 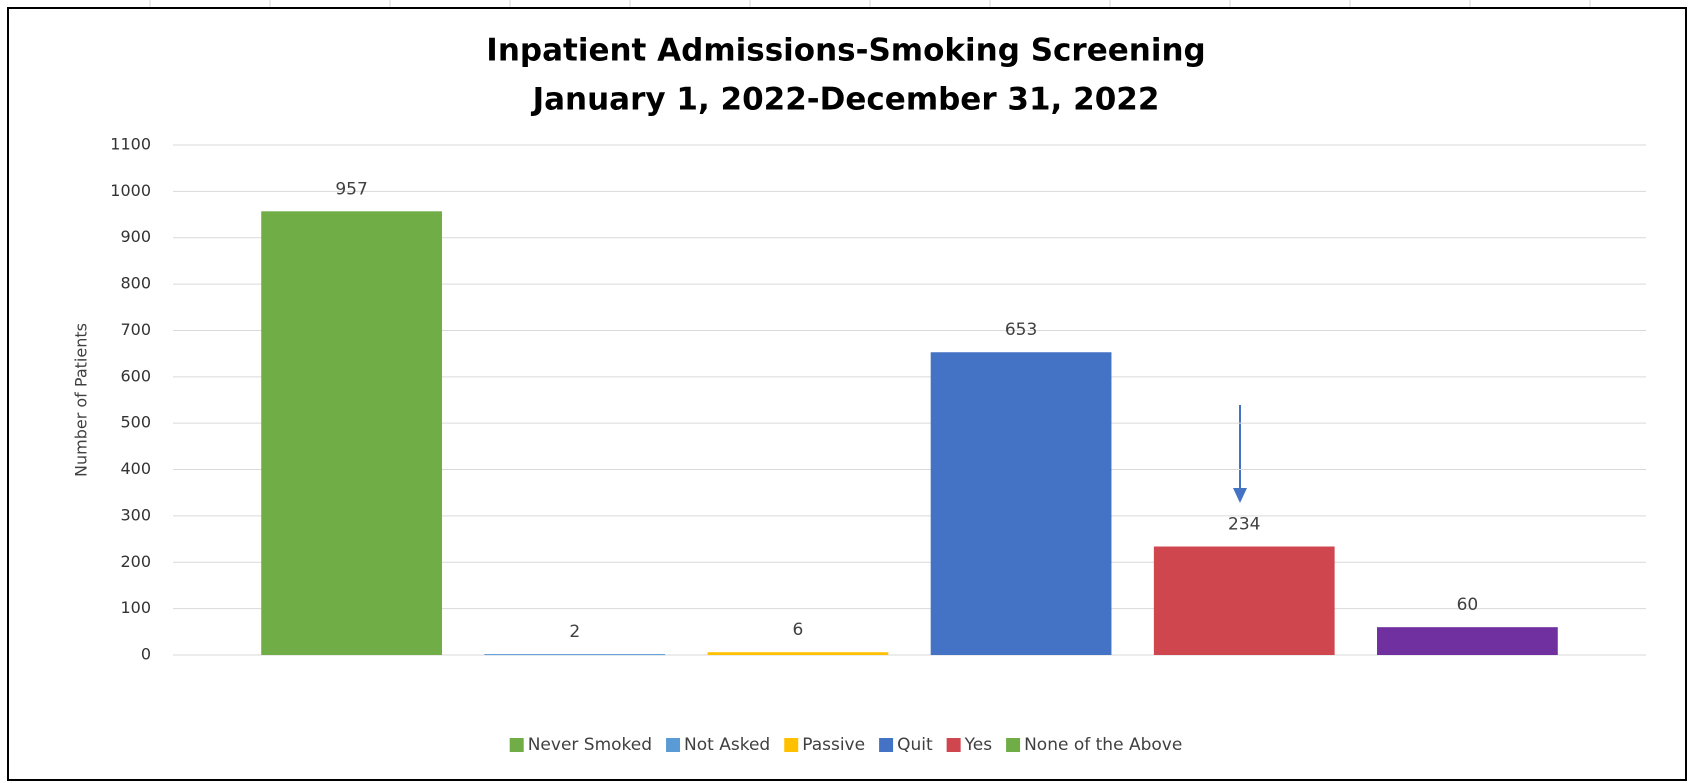 What do you see at coordinates (798, 630) in the screenshot?
I see `data-label: 6` at bounding box center [798, 630].